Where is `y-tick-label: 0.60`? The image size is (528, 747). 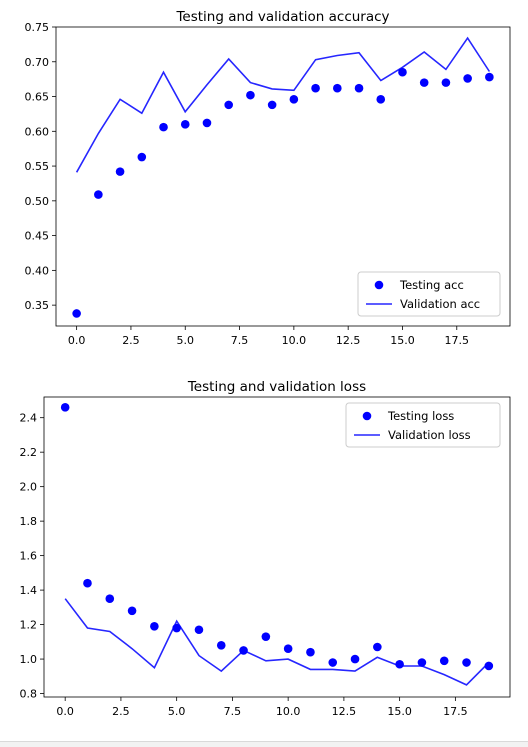 y-tick-label: 0.60 is located at coordinates (37, 131).